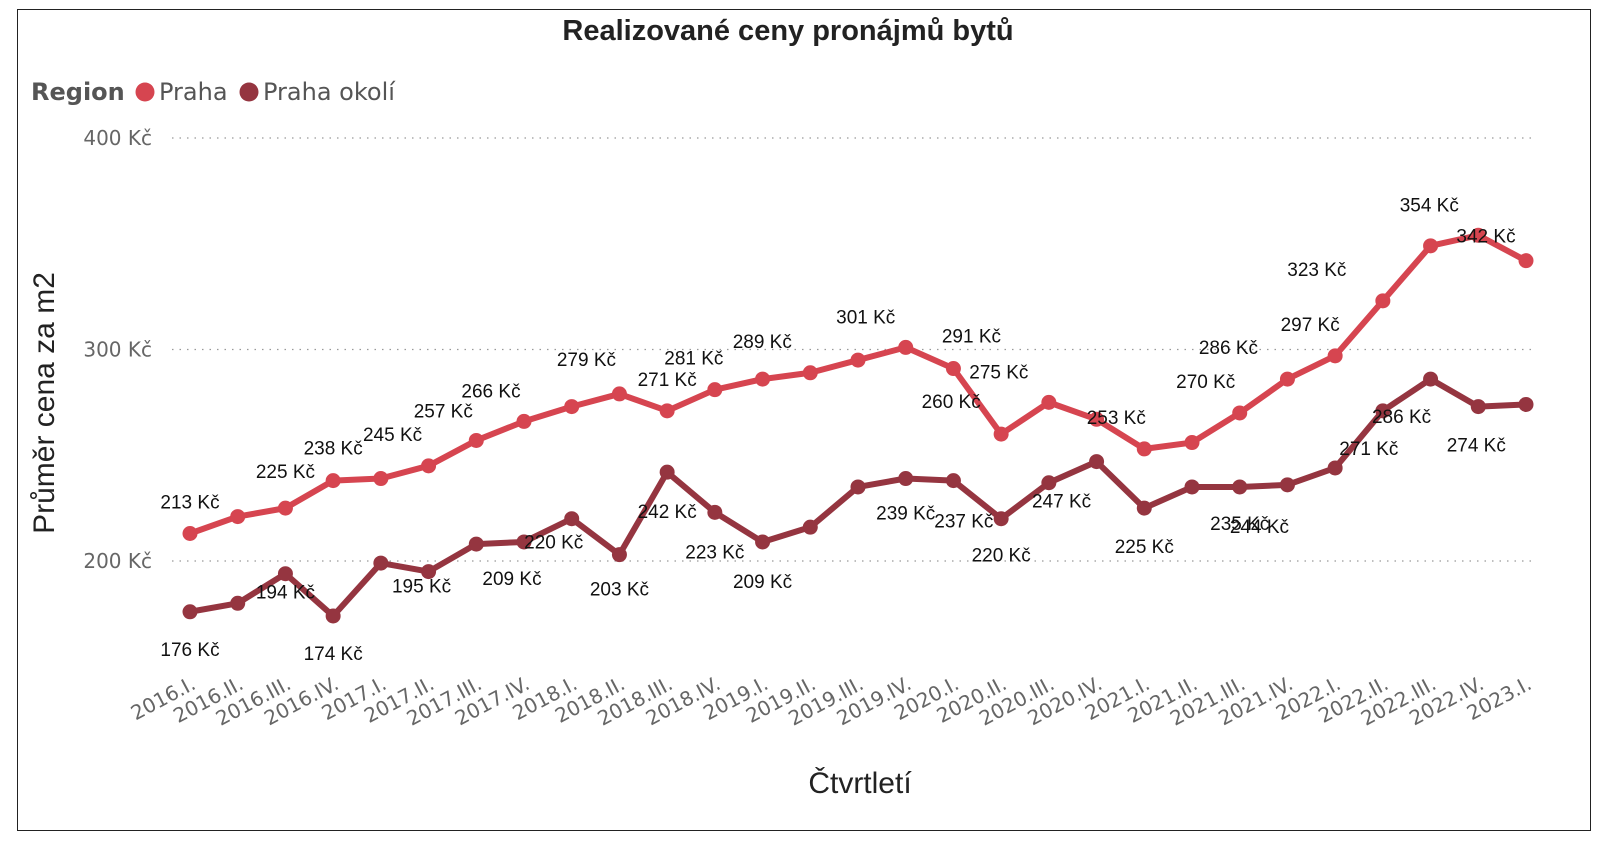  What do you see at coordinates (963, 522) in the screenshot?
I see `data-label: 237 Kč` at bounding box center [963, 522].